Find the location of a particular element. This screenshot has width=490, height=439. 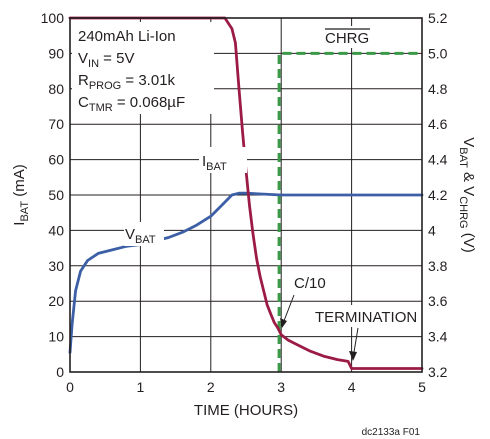

y-left-tick-label: 70 is located at coordinates (56, 124).